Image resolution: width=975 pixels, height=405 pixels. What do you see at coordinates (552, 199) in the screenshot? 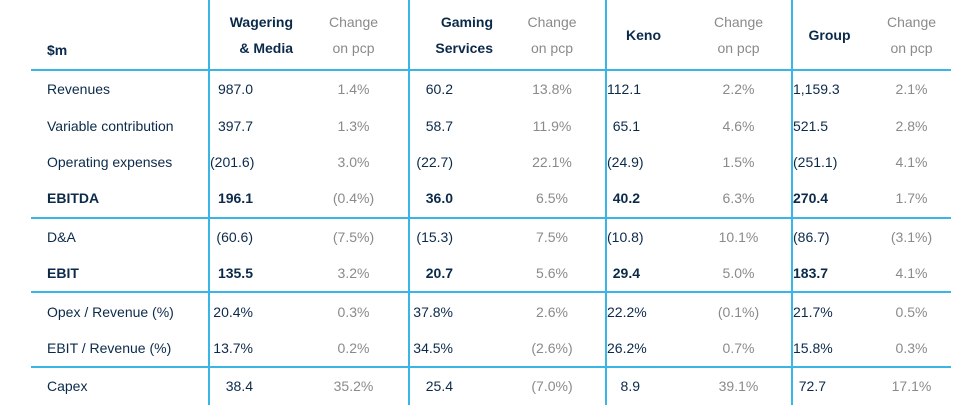
I see `change-cell: 6.5%` at bounding box center [552, 199].